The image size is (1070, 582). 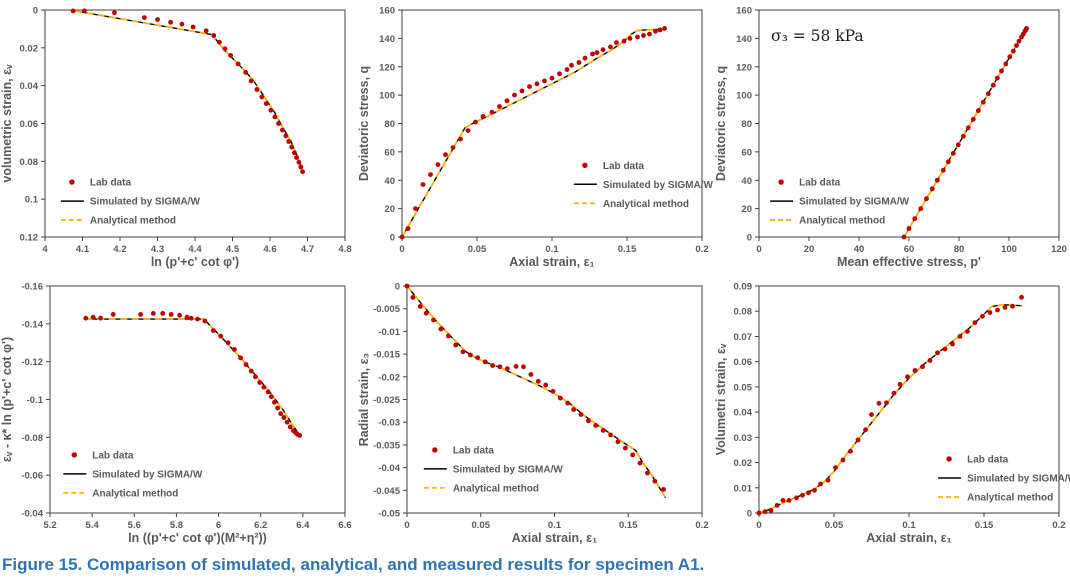 What do you see at coordinates (157, 249) in the screenshot?
I see `svg-text: 4.3` at bounding box center [157, 249].